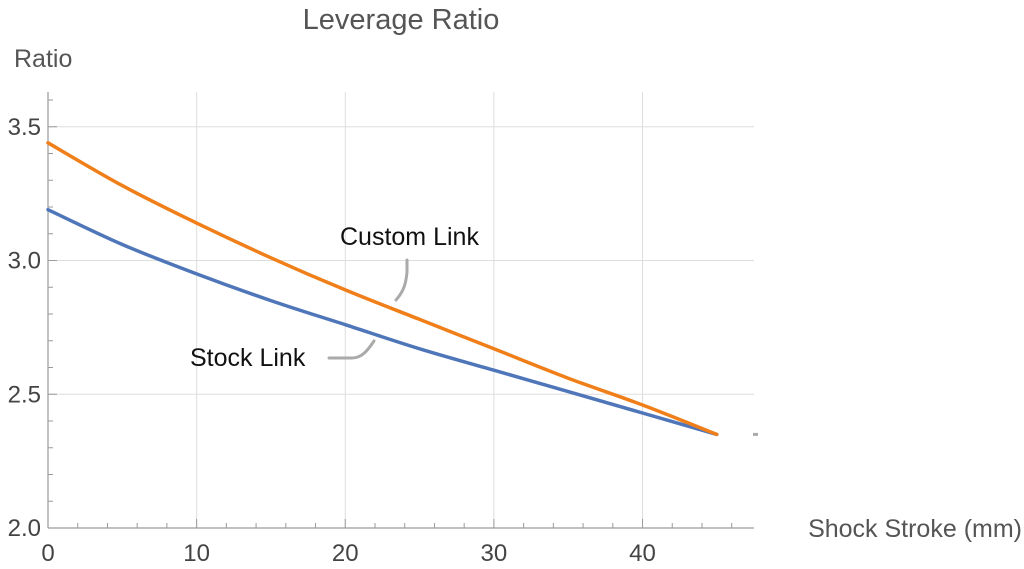 This screenshot has height=569, width=1024. I want to click on y-tick-label-0: 2.0, so click(24, 528).